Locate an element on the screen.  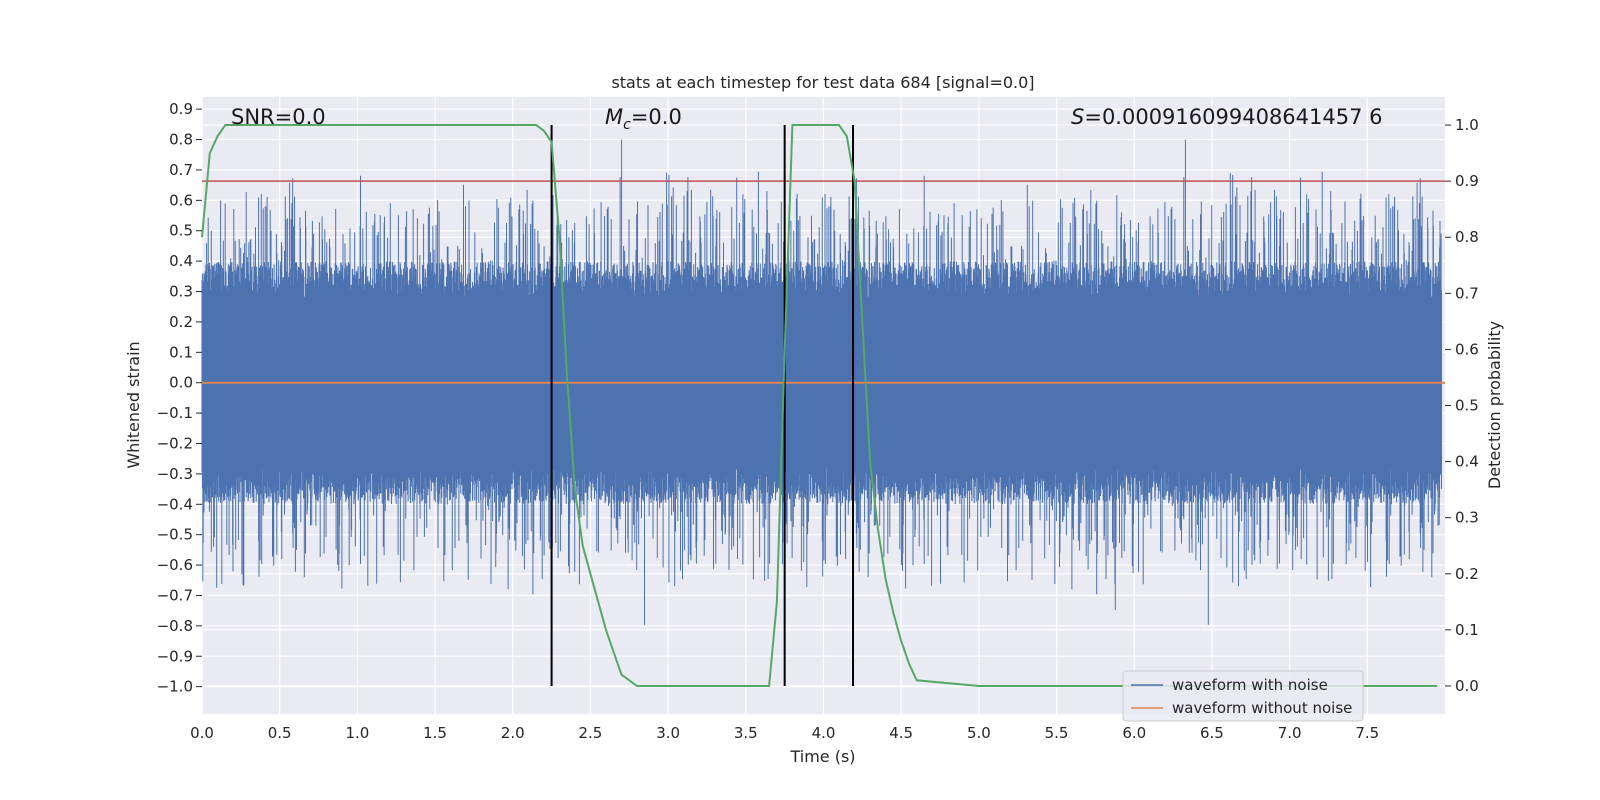
x-tick-label: 3.0 is located at coordinates (668, 733).